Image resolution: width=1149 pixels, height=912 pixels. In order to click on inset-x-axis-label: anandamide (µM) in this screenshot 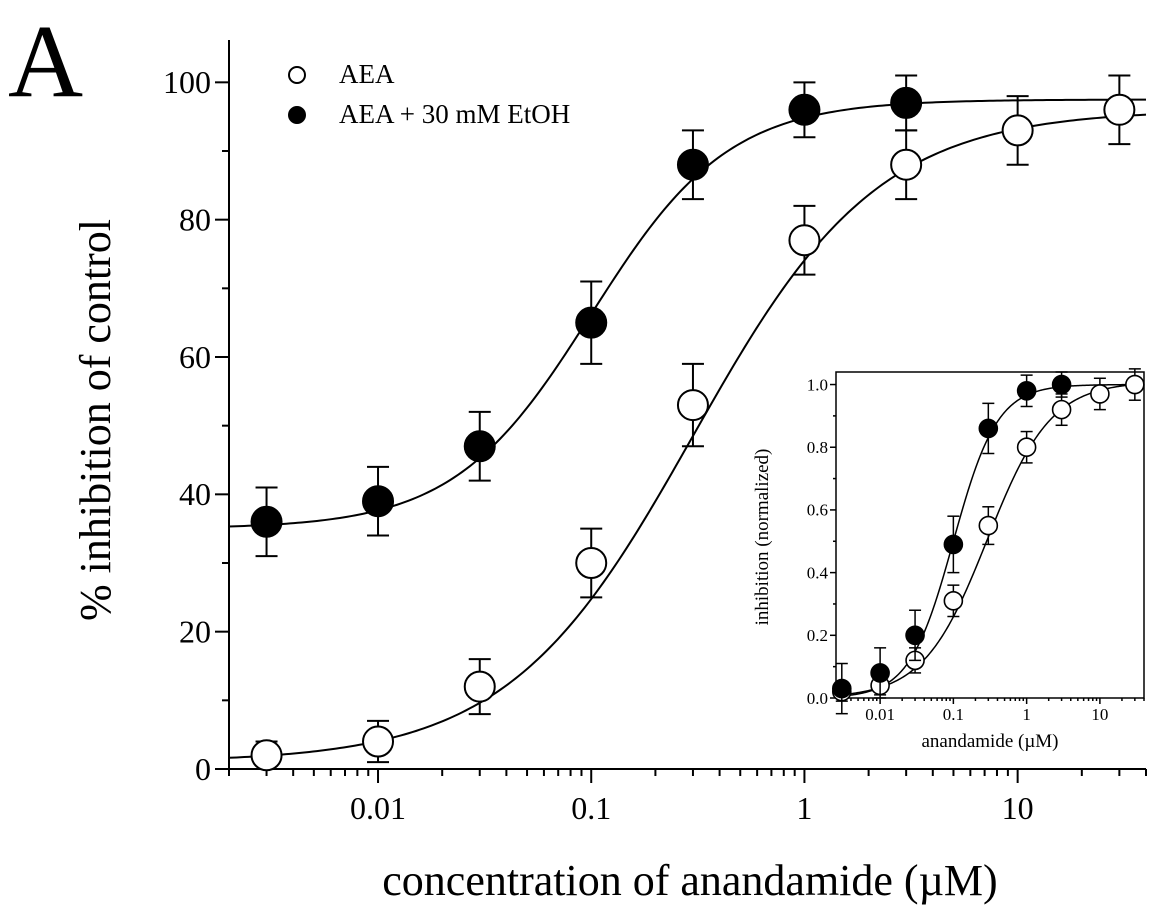, I will do `click(989, 741)`.